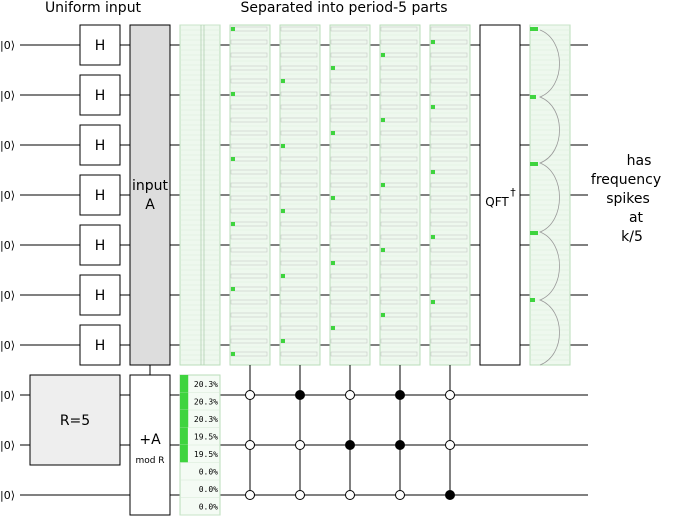  I want to click on input-a-line1: input, so click(150, 186).